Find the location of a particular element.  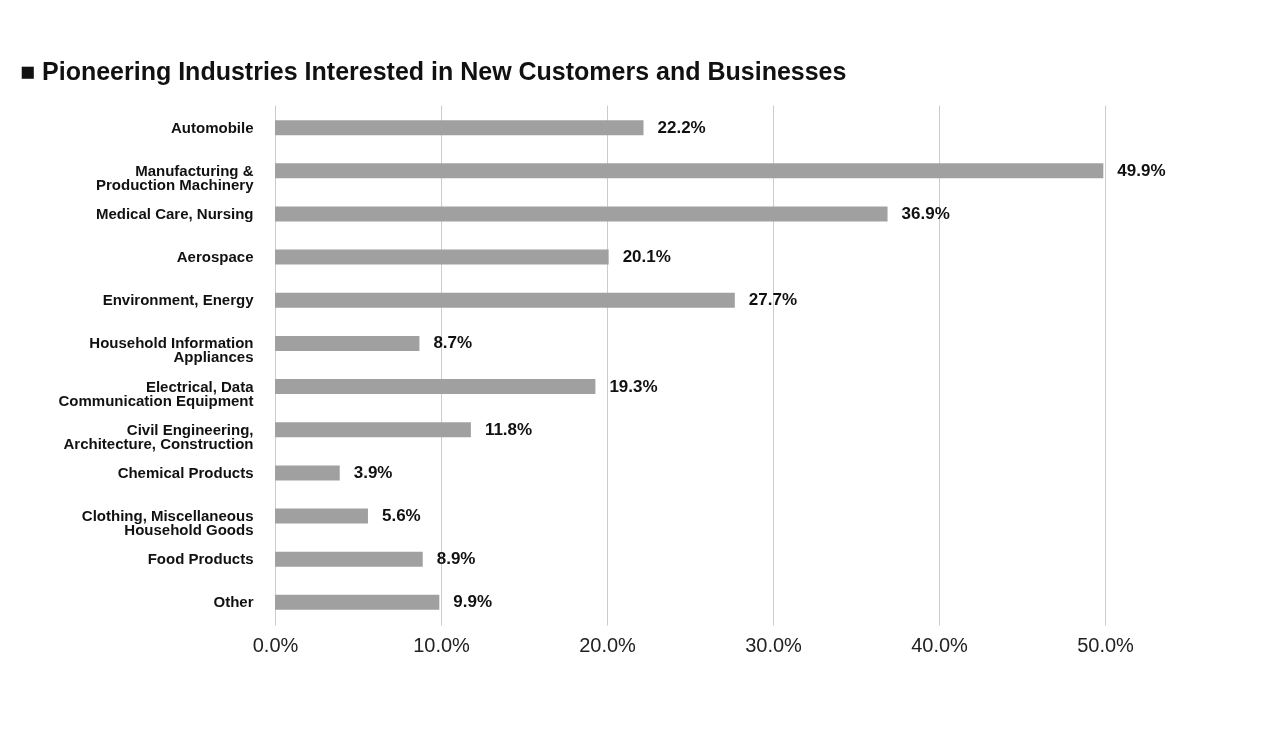

y-tick-label: Electrical, Data Communication Equipment is located at coordinates (156, 393).